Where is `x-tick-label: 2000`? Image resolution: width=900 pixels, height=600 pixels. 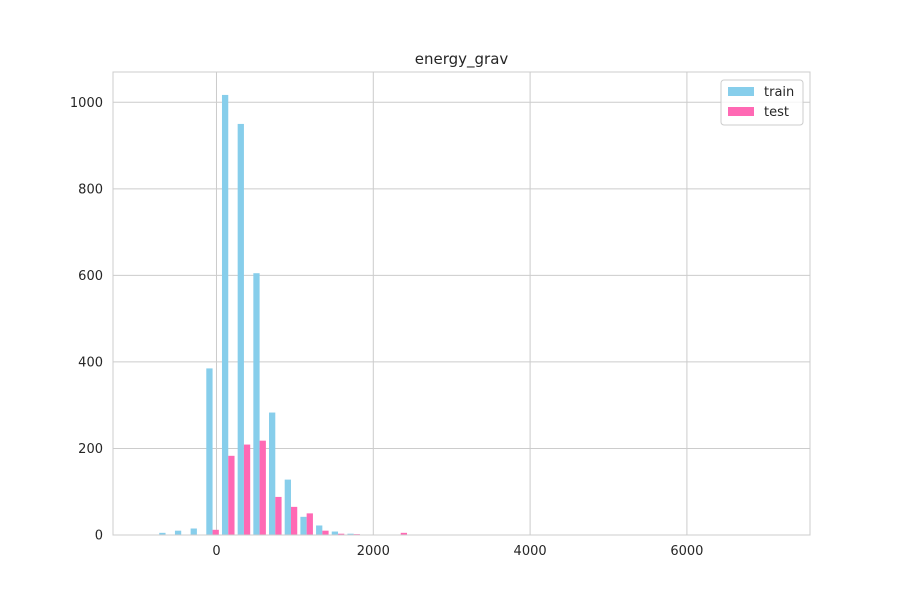
x-tick-label: 2000 is located at coordinates (373, 551).